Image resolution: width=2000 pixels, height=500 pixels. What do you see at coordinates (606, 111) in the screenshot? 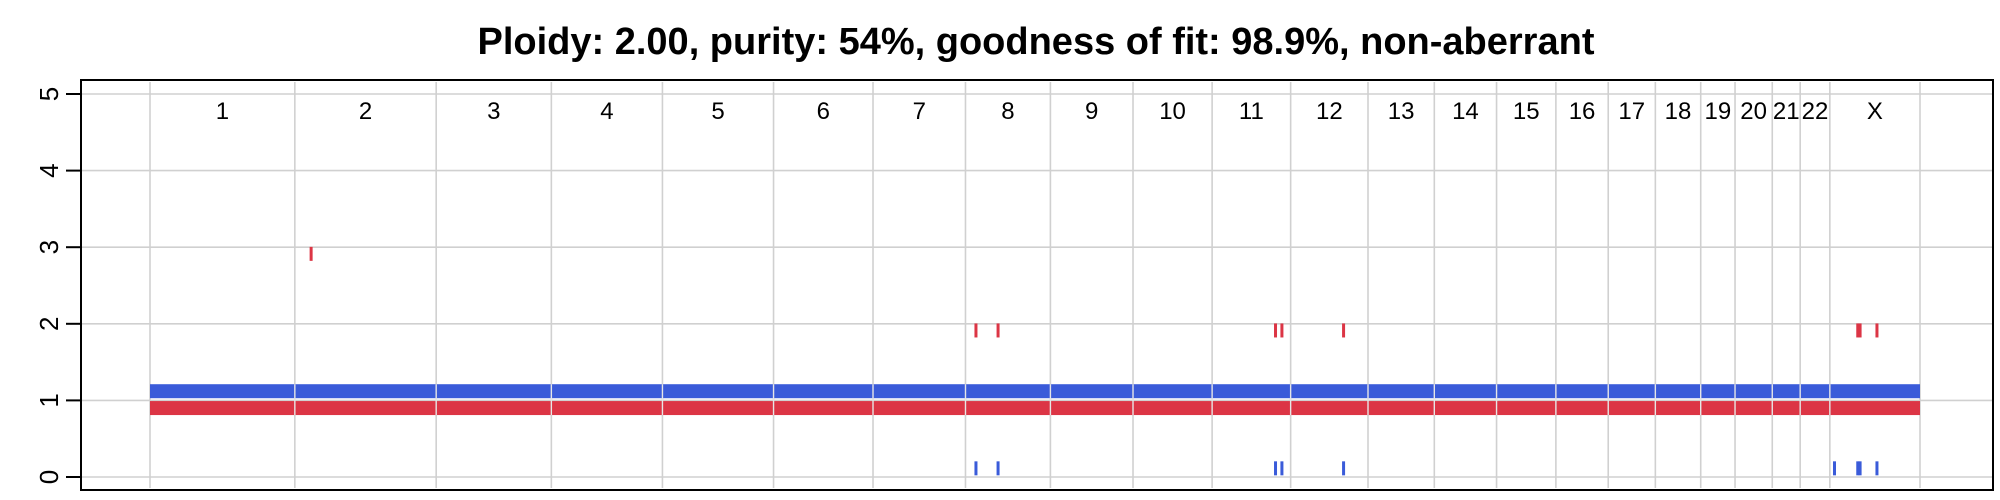
I see `chromosome-label: 4` at bounding box center [606, 111].